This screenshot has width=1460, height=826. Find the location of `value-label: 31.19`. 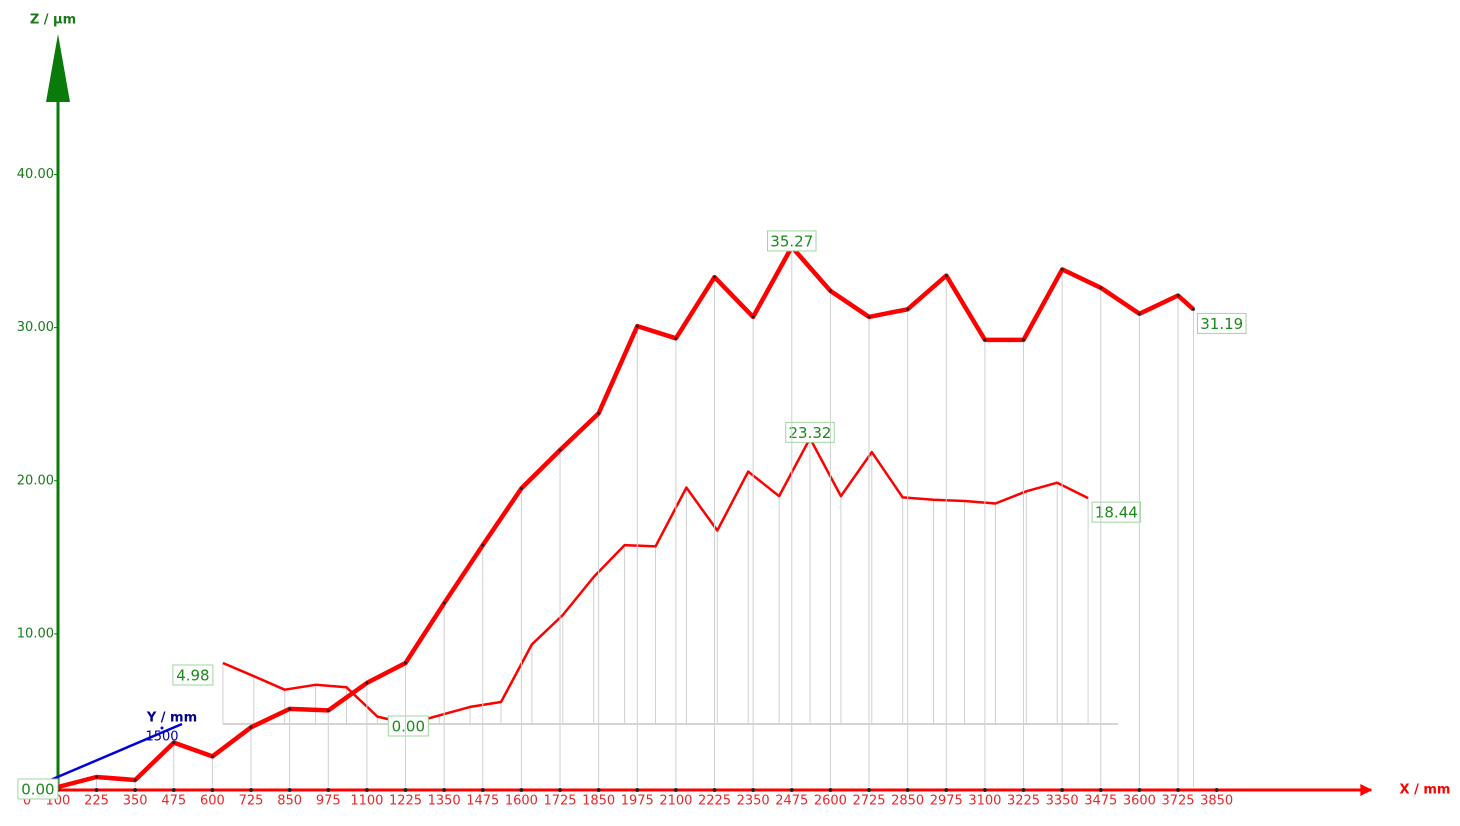

value-label: 31.19 is located at coordinates (1221, 324).